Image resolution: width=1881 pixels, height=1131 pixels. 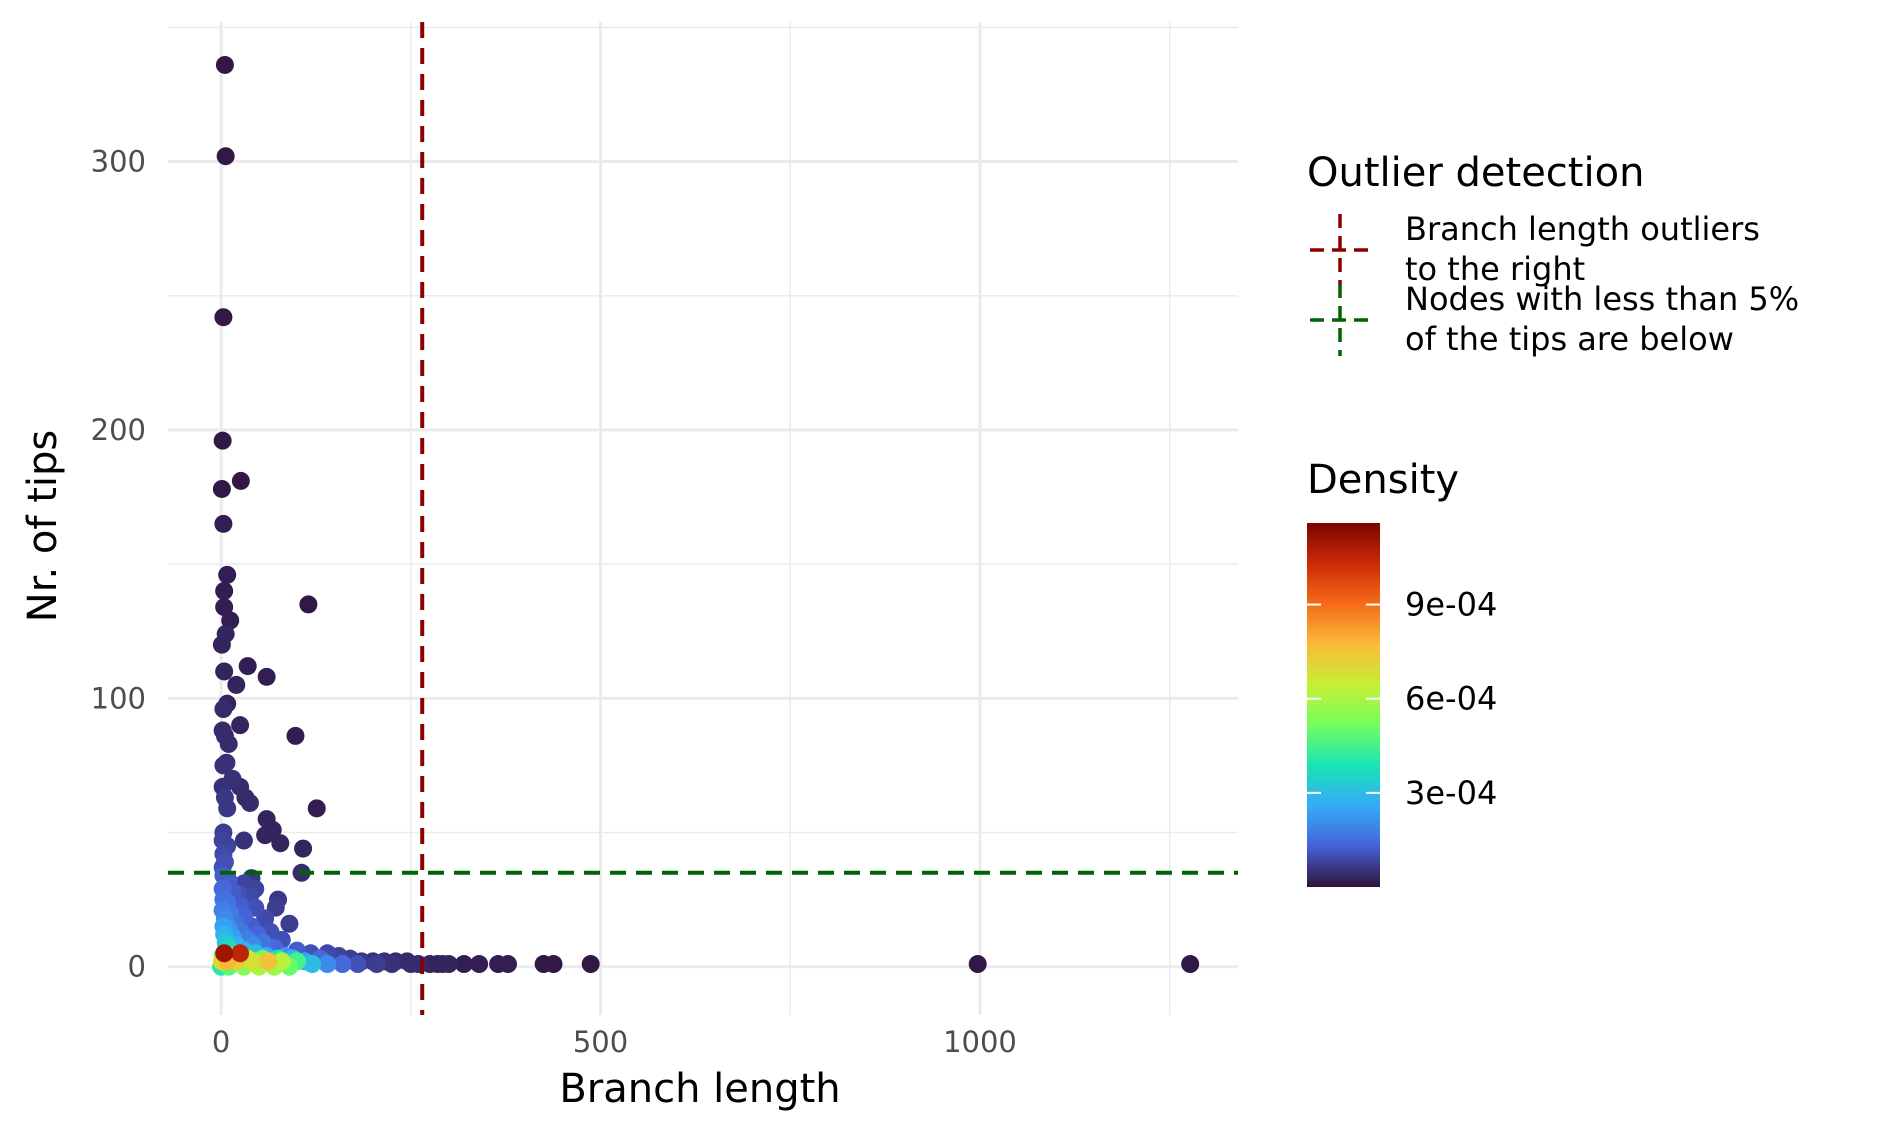 What do you see at coordinates (118, 430) in the screenshot?
I see `y-tick-label: 200` at bounding box center [118, 430].